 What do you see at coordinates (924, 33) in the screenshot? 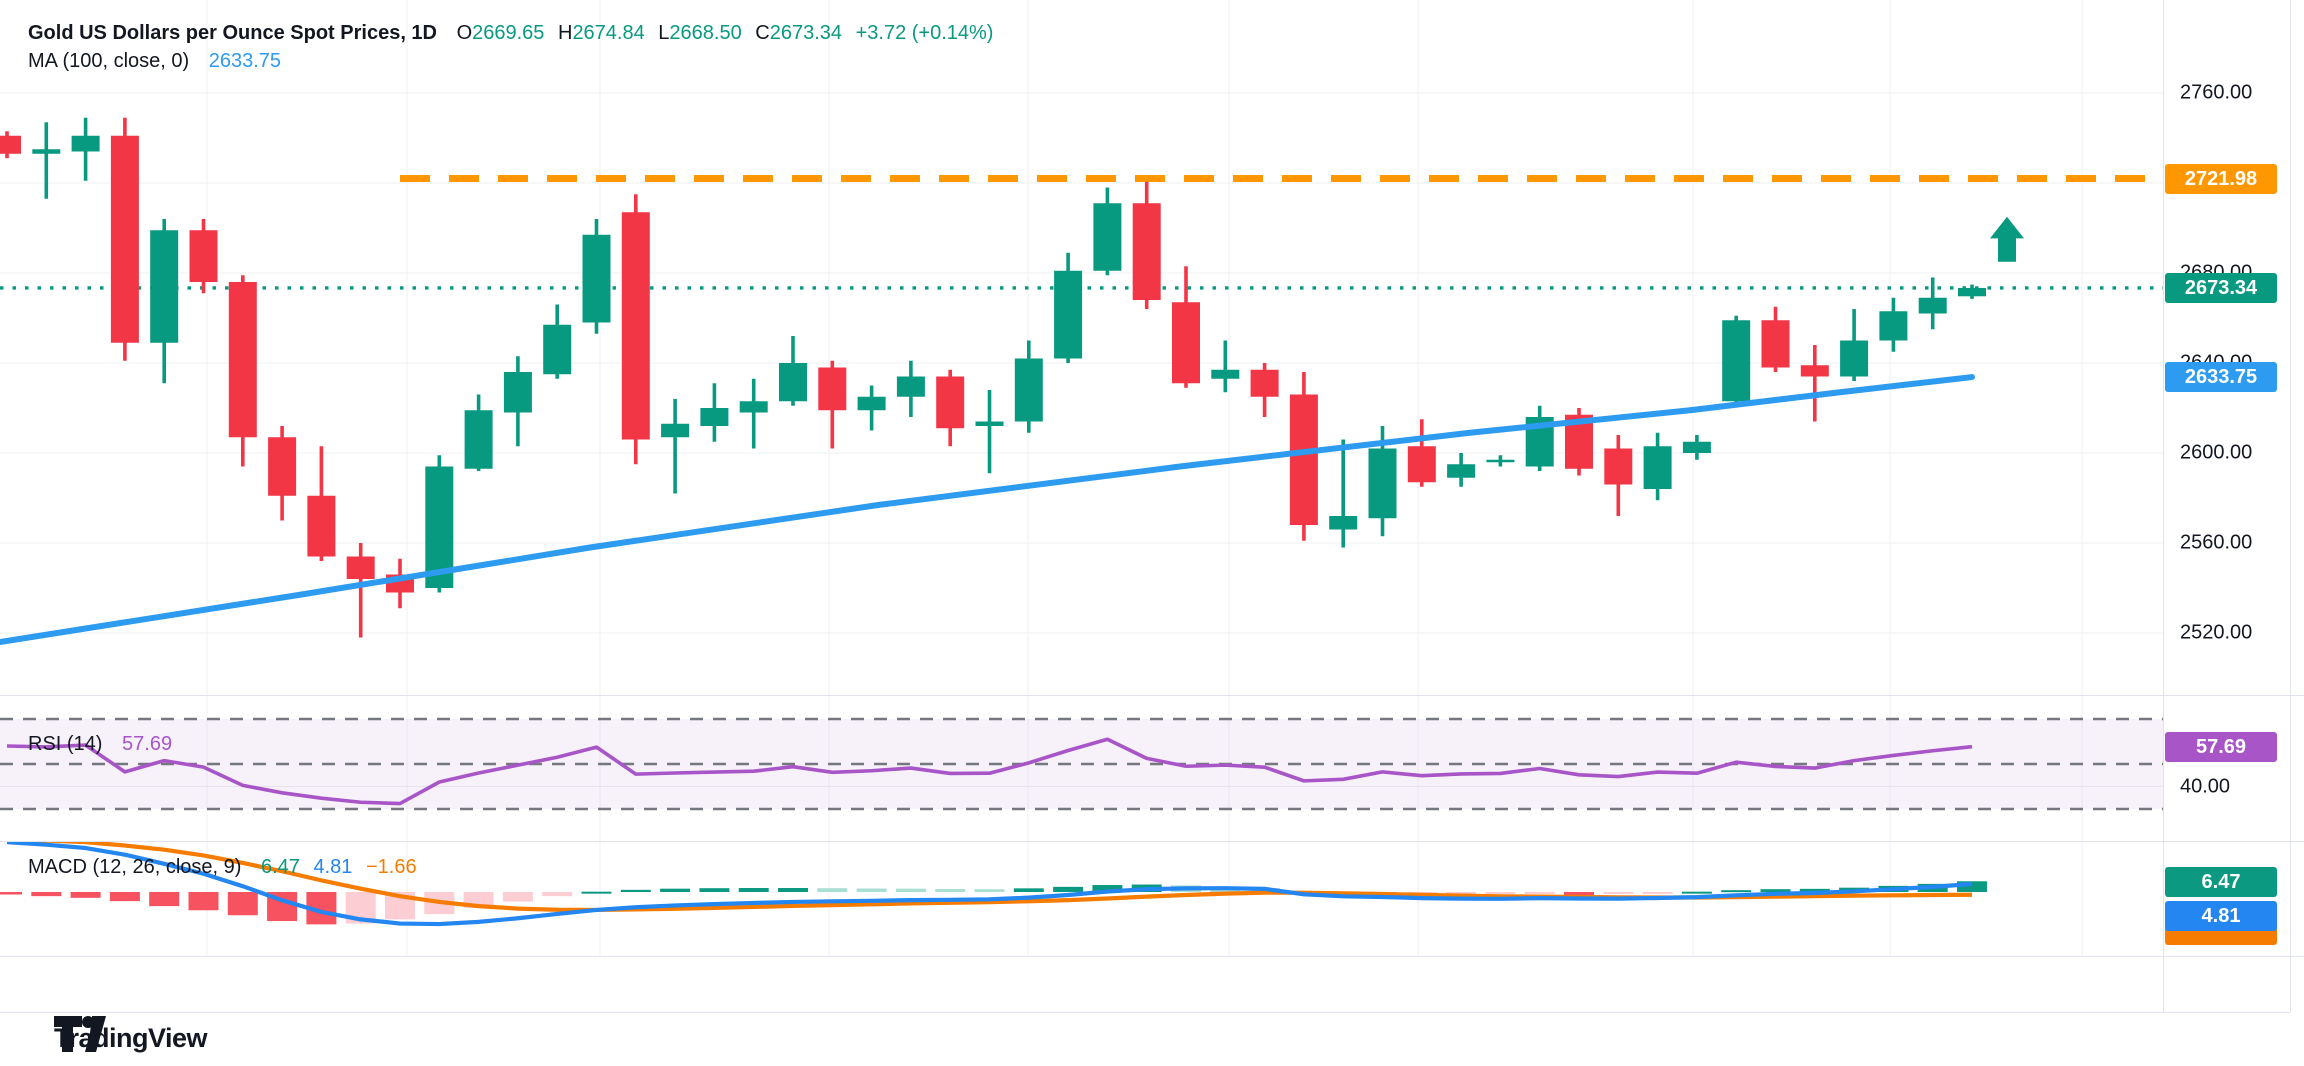
I see `change-value: +3.72 (+0.14%)` at bounding box center [924, 33].